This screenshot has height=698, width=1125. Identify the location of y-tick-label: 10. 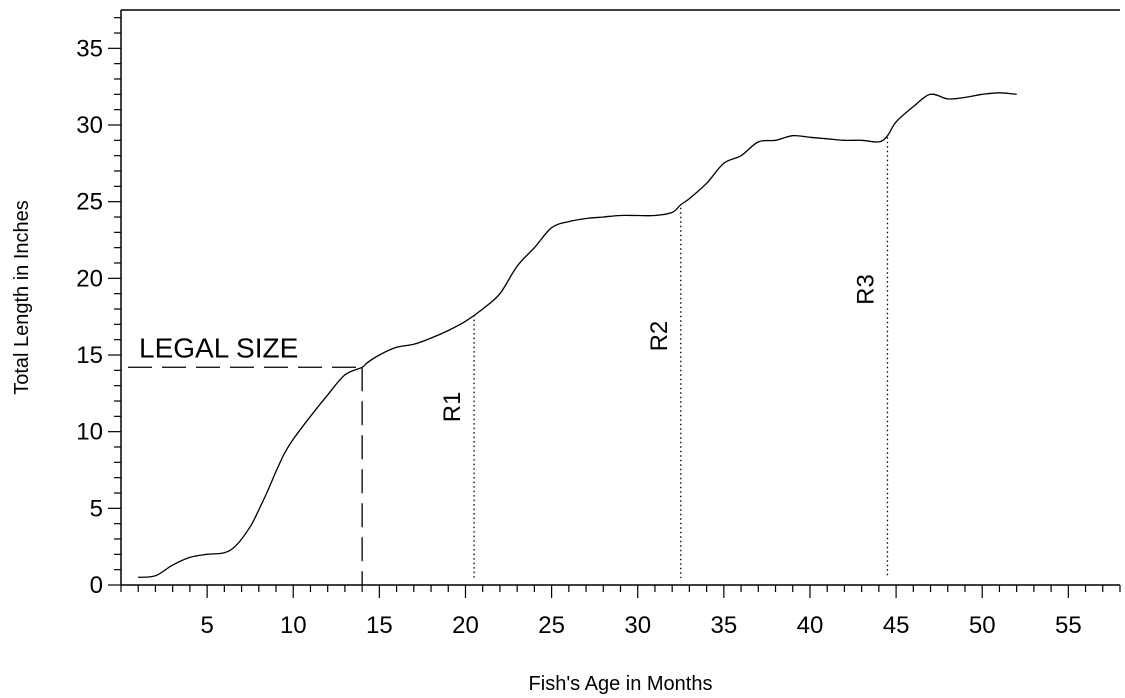
(89, 432).